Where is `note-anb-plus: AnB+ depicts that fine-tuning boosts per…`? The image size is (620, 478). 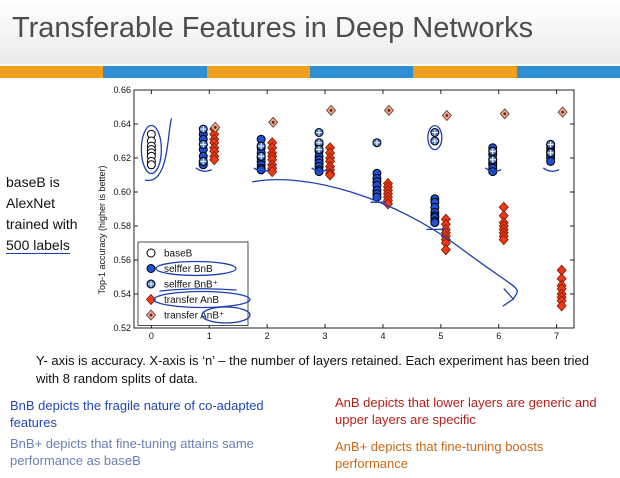 note-anb-plus: AnB+ depicts that fine-tuning boosts per… is located at coordinates (439, 455).